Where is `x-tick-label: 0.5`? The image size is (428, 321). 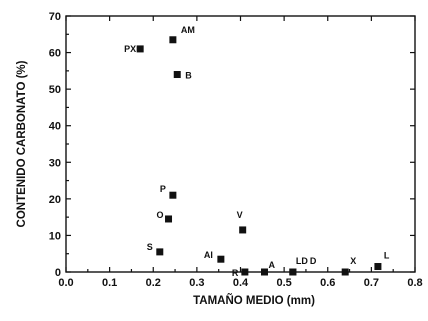 x-tick-label: 0.5 is located at coordinates (283, 283).